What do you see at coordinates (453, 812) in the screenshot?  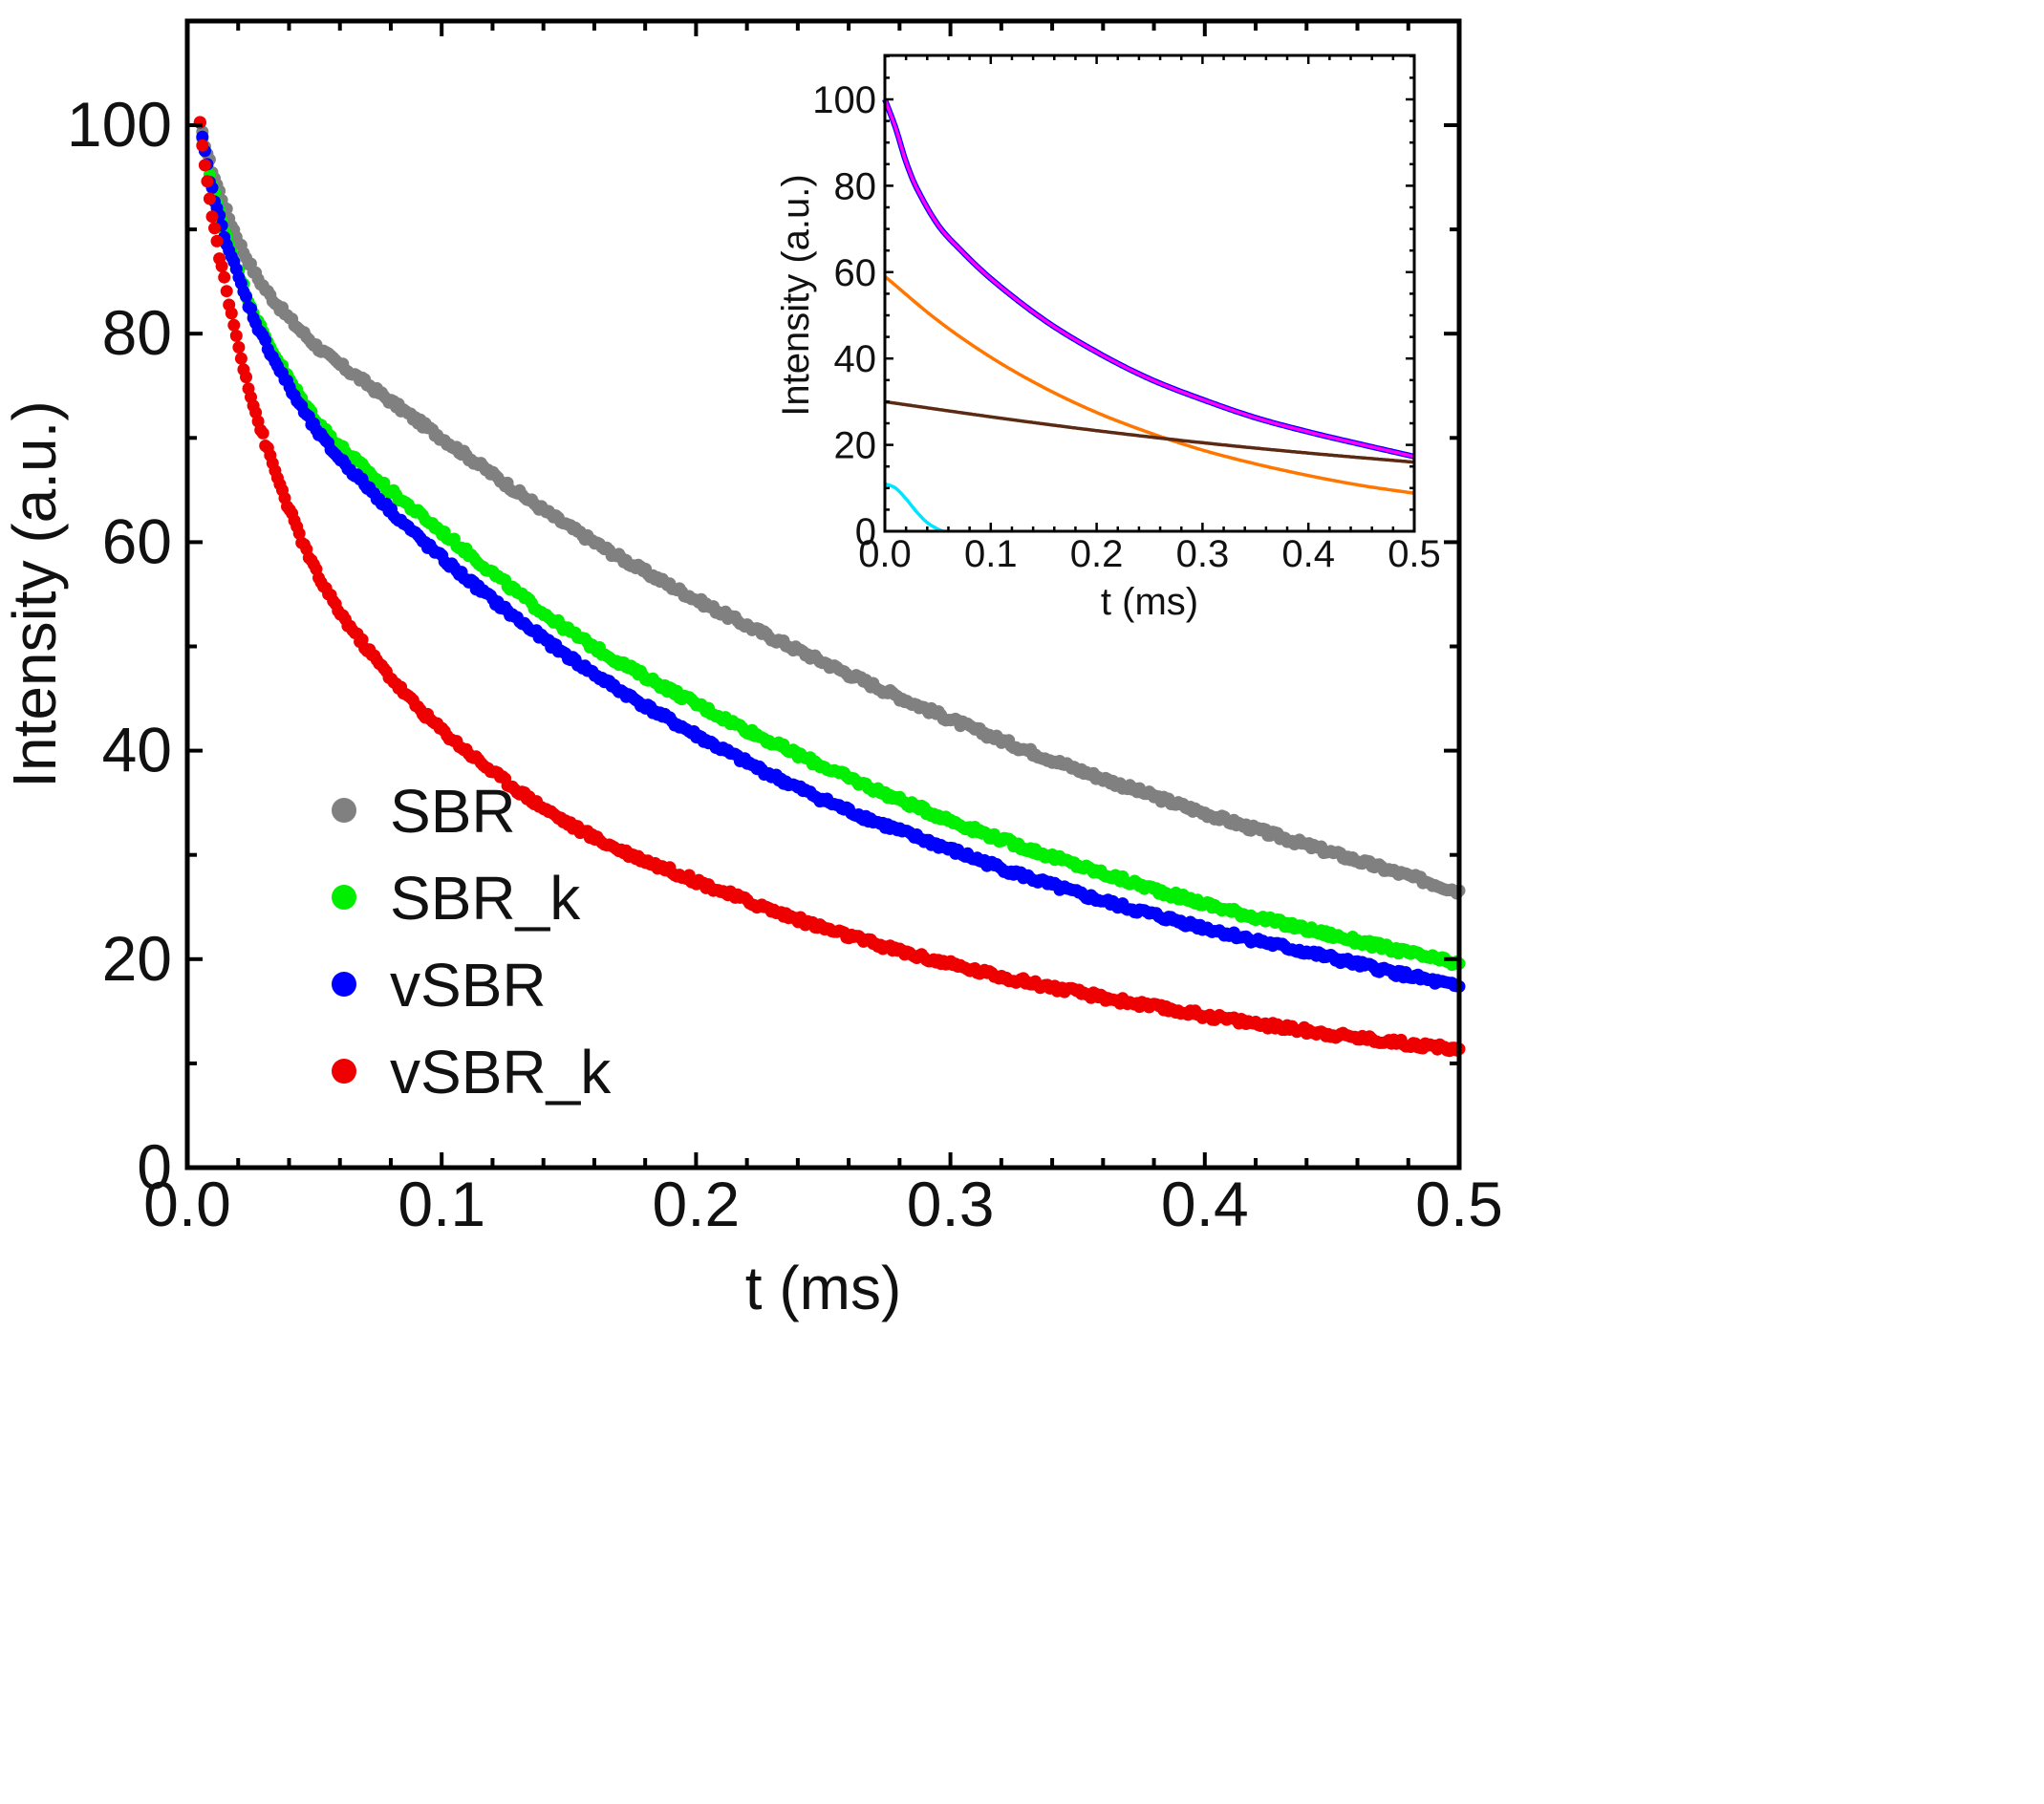 I see `legend-label: SBR` at bounding box center [453, 812].